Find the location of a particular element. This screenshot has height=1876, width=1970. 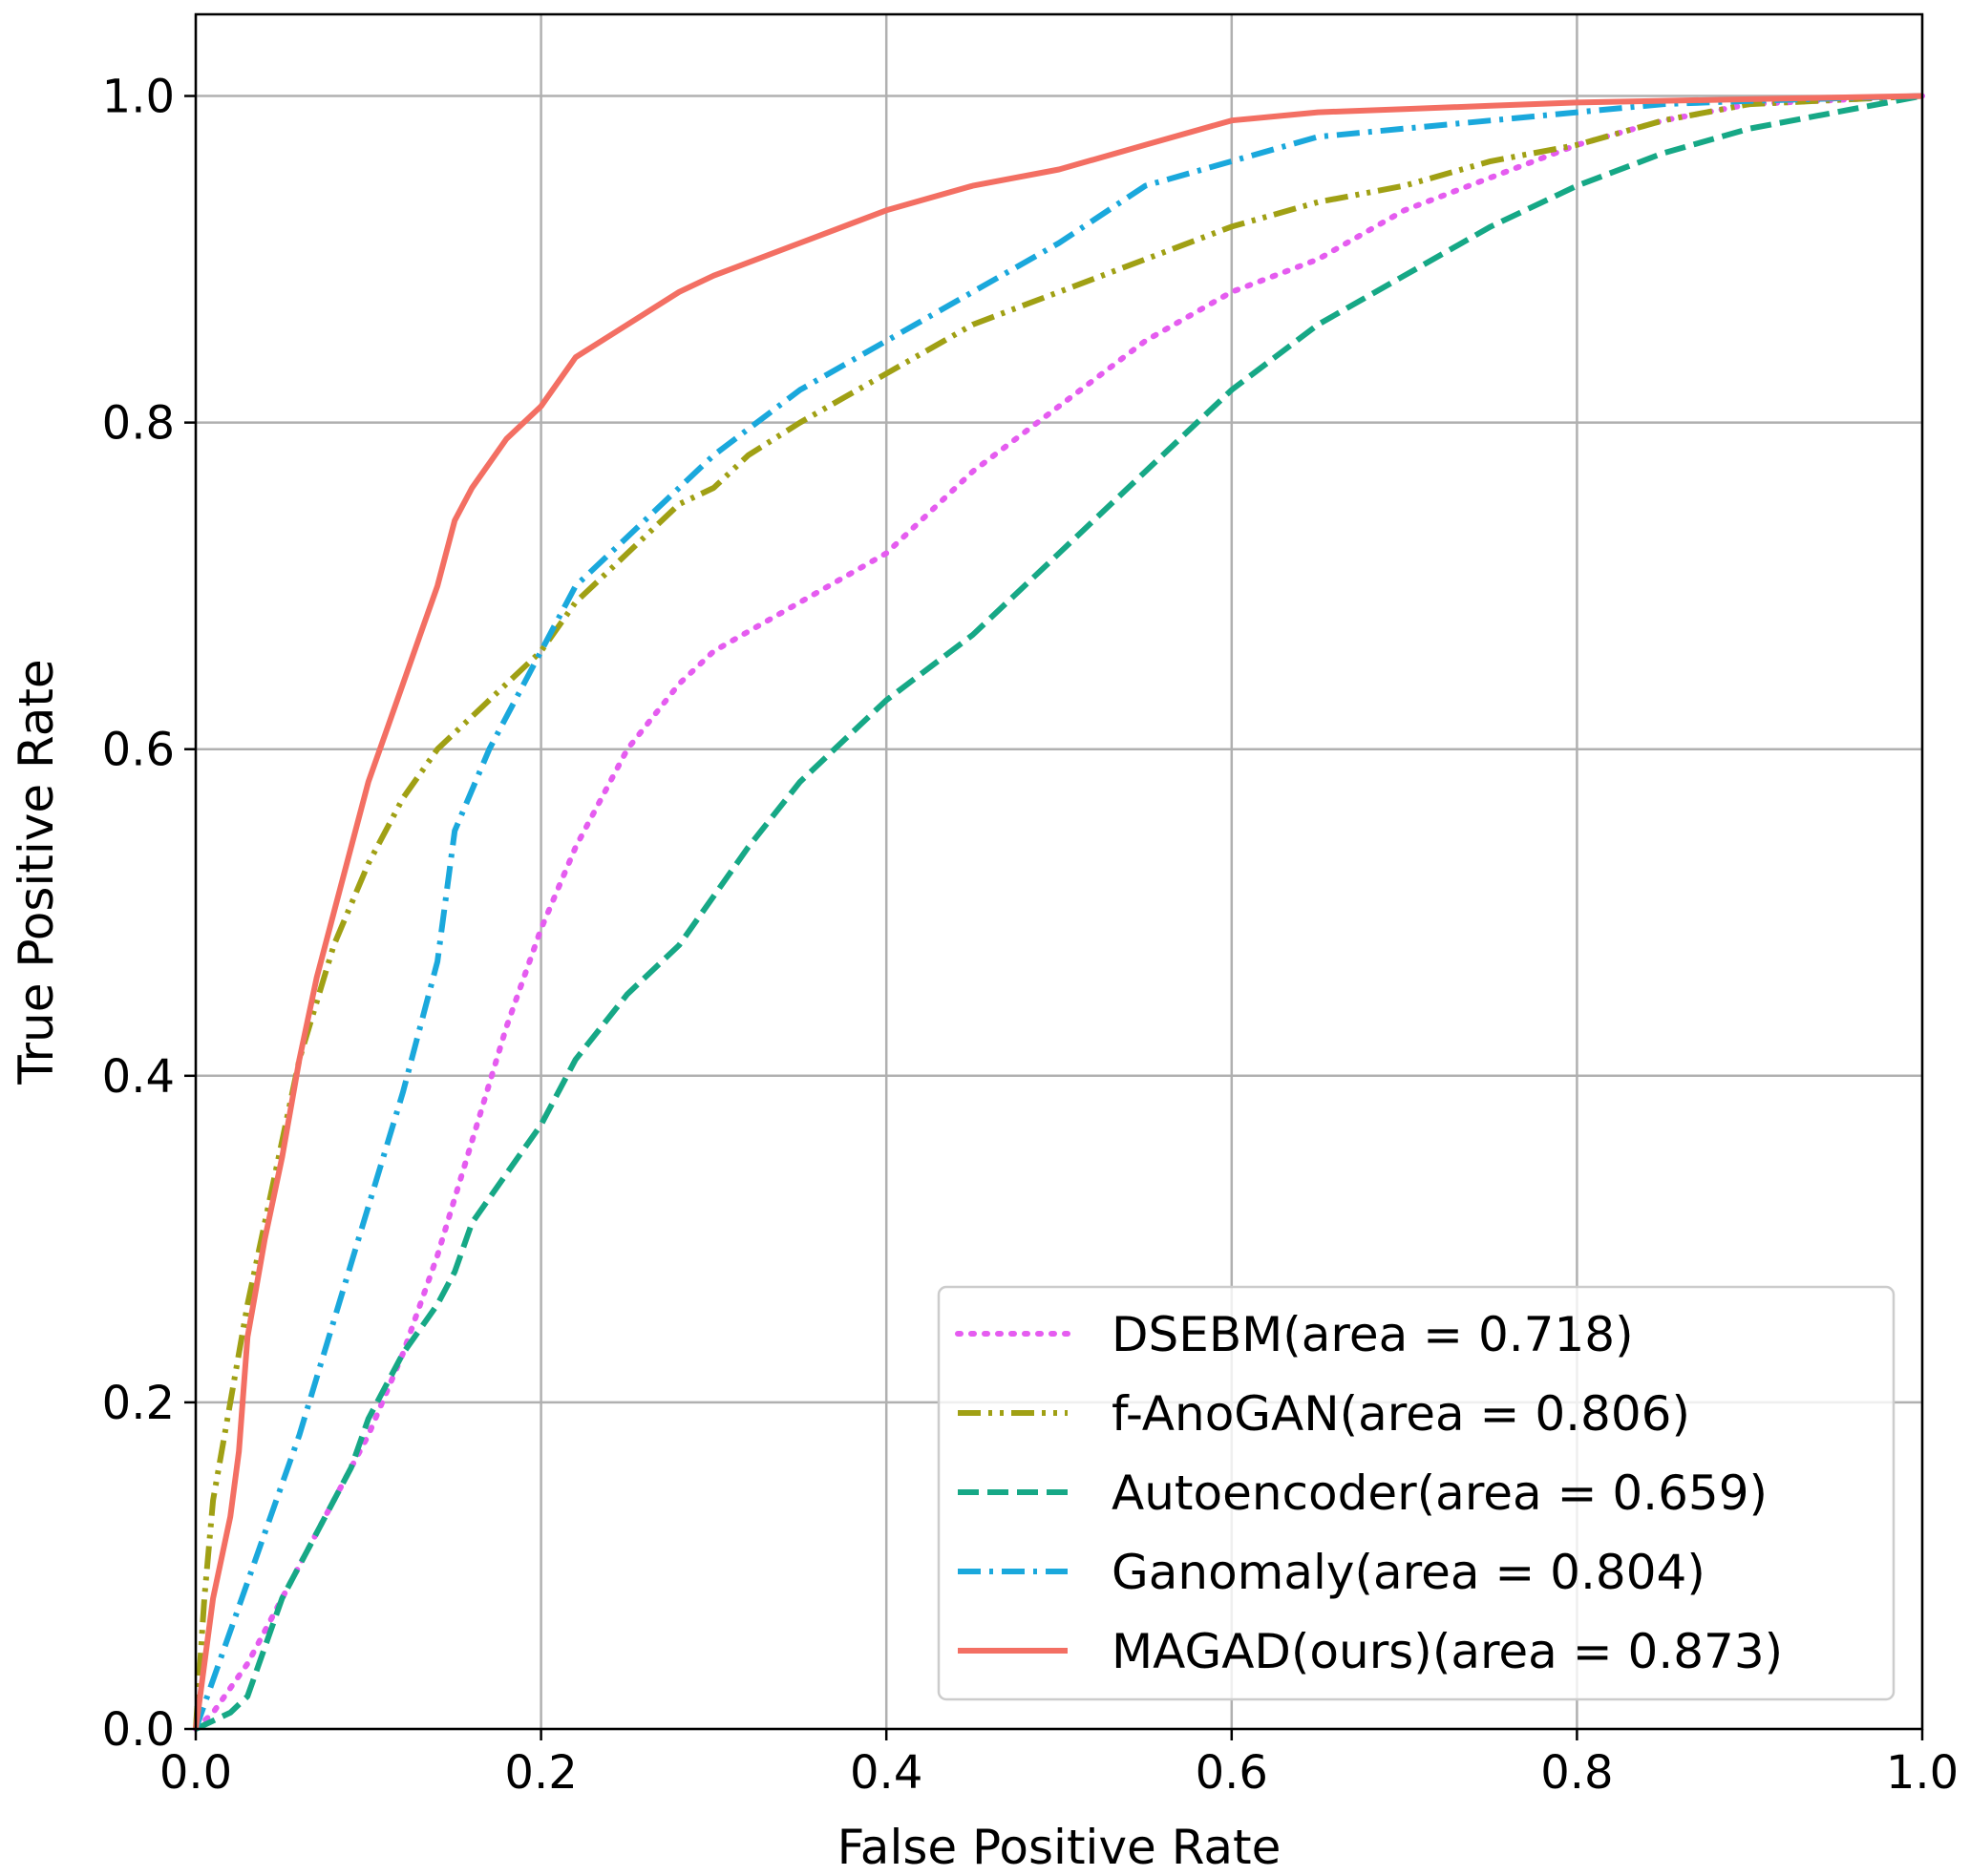

x-tick-label: 0.4 is located at coordinates (886, 1773).